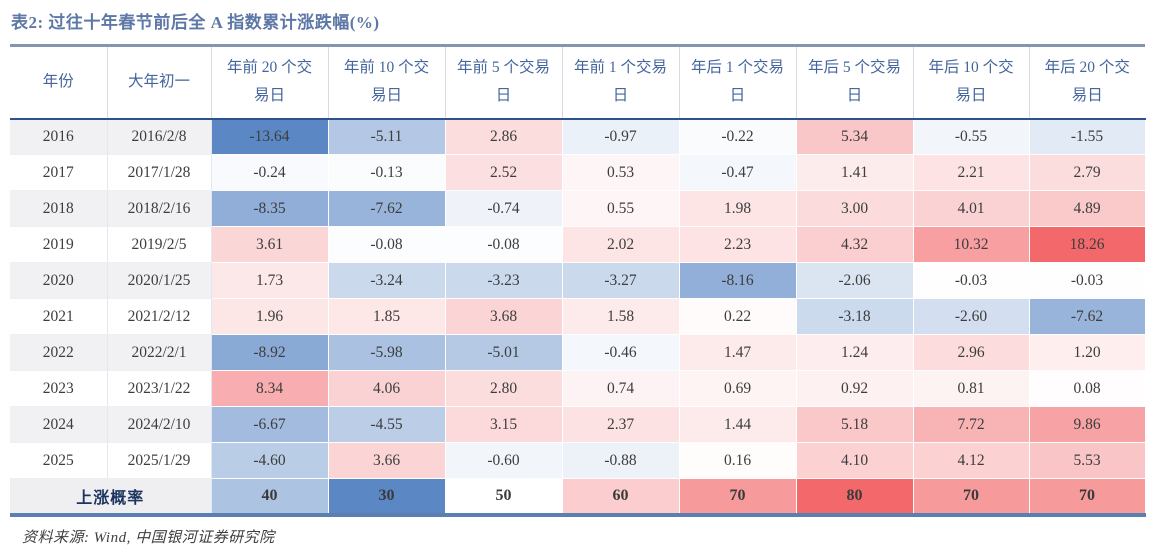 The image size is (1155, 554). Describe the element at coordinates (270, 136) in the screenshot. I see `value-cell: -13.64` at that location.